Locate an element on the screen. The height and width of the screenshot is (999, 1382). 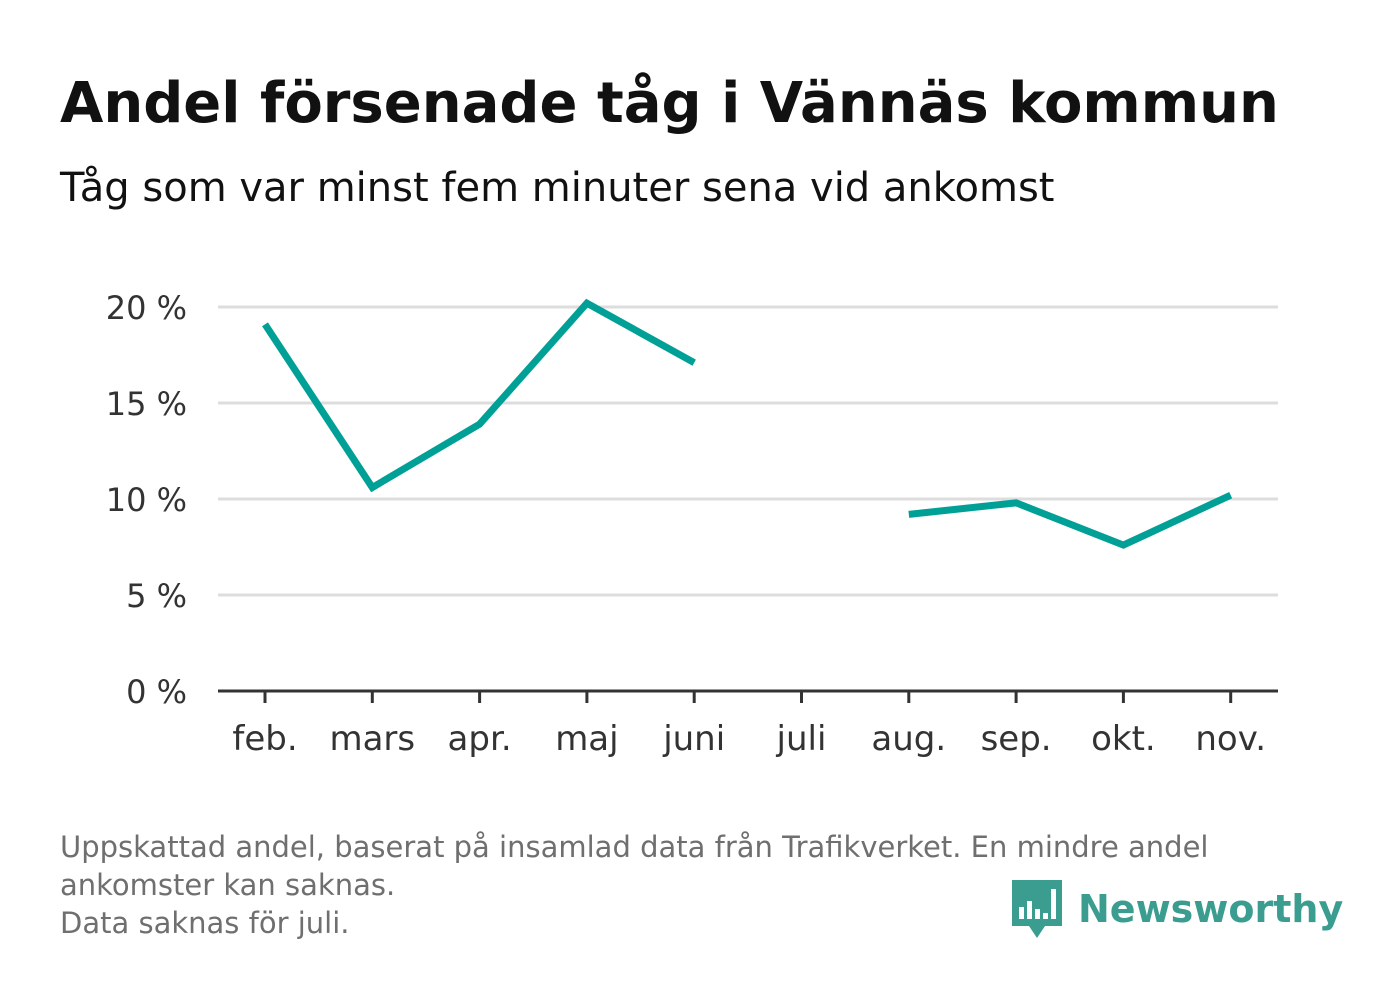
chart-title: Andel försenade tåg i Vännäs kommun is located at coordinates (669, 103).